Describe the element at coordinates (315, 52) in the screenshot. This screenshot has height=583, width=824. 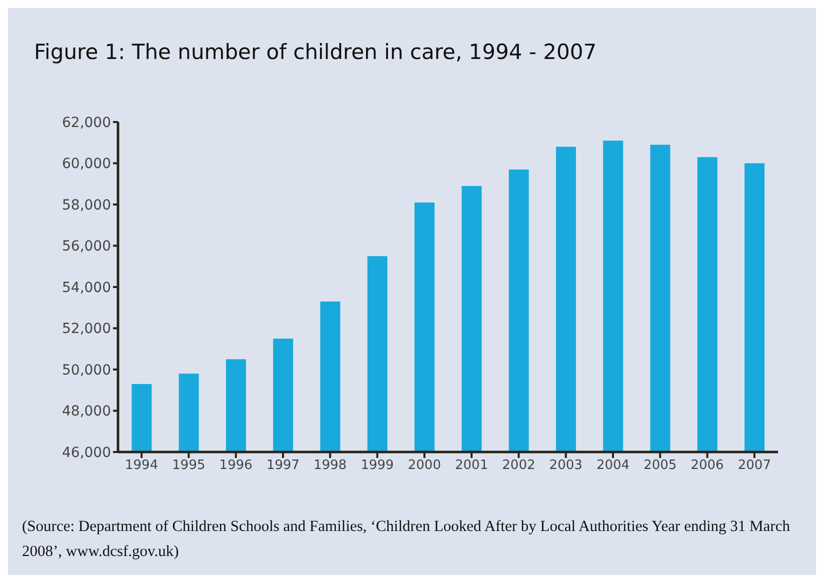
I see `chart-title: Figure 1: The number of children in care, 1994 - 2007` at that location.